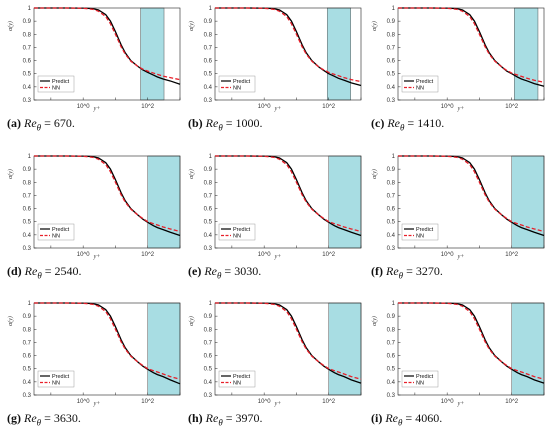  What do you see at coordinates (247, 123) in the screenshot?
I see `reynolds-value: 1000` at bounding box center [247, 123].